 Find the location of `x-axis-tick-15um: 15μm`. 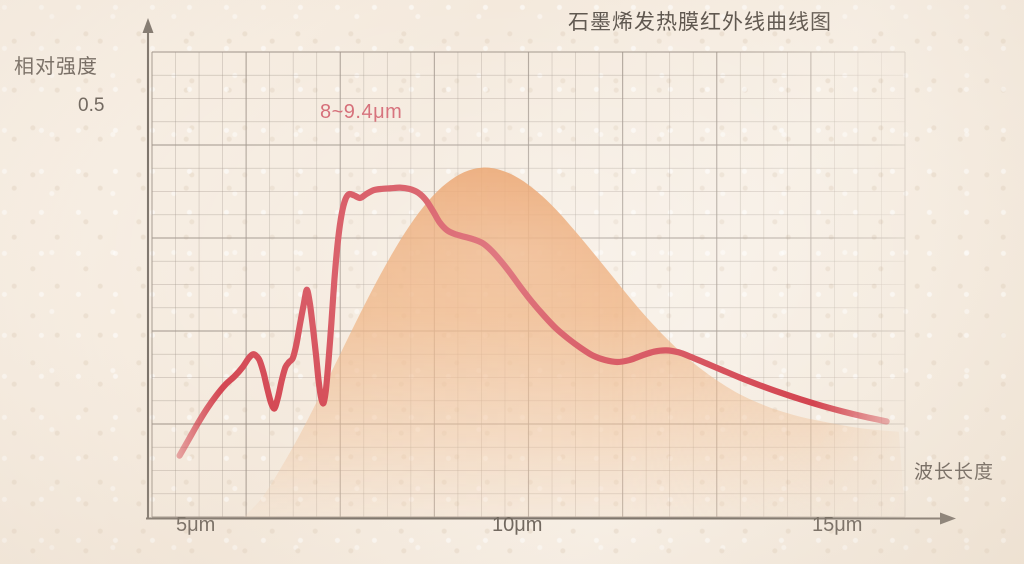

x-axis-tick-15um: 15μm is located at coordinates (837, 525).